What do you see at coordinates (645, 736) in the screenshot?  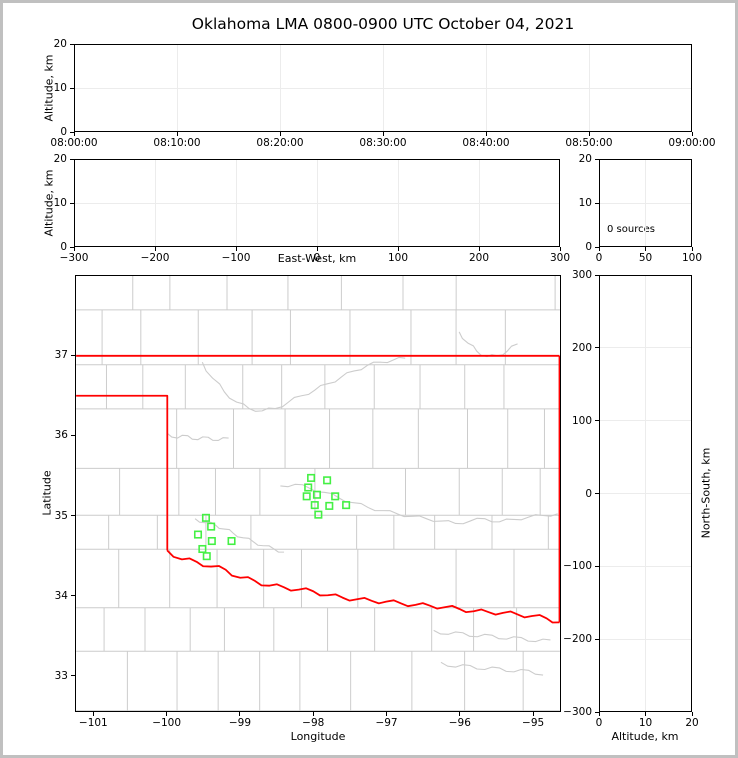 I see `p5-xlabel: Altitude, km` at bounding box center [645, 736].